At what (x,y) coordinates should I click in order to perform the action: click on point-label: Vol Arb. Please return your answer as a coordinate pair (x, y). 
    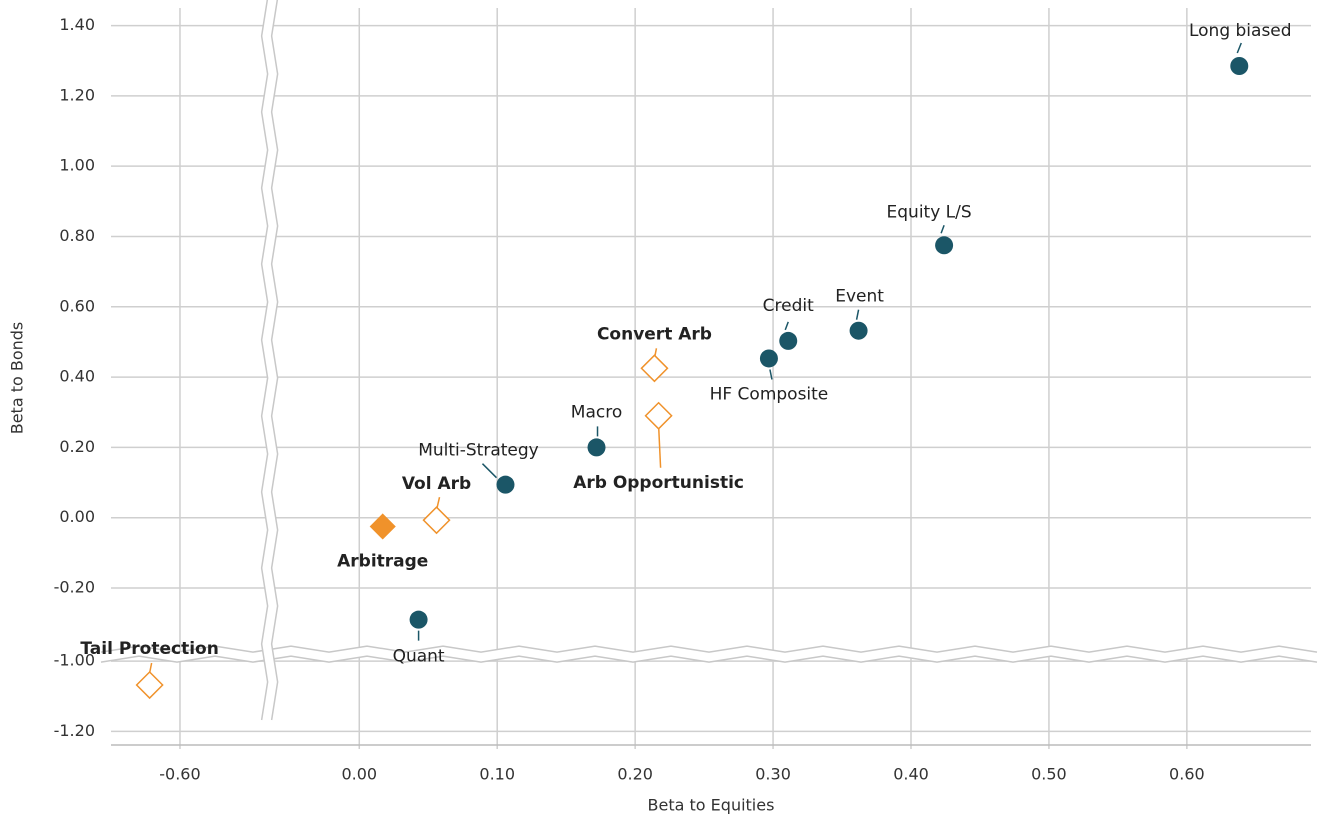
    Looking at the image, I should click on (436, 484).